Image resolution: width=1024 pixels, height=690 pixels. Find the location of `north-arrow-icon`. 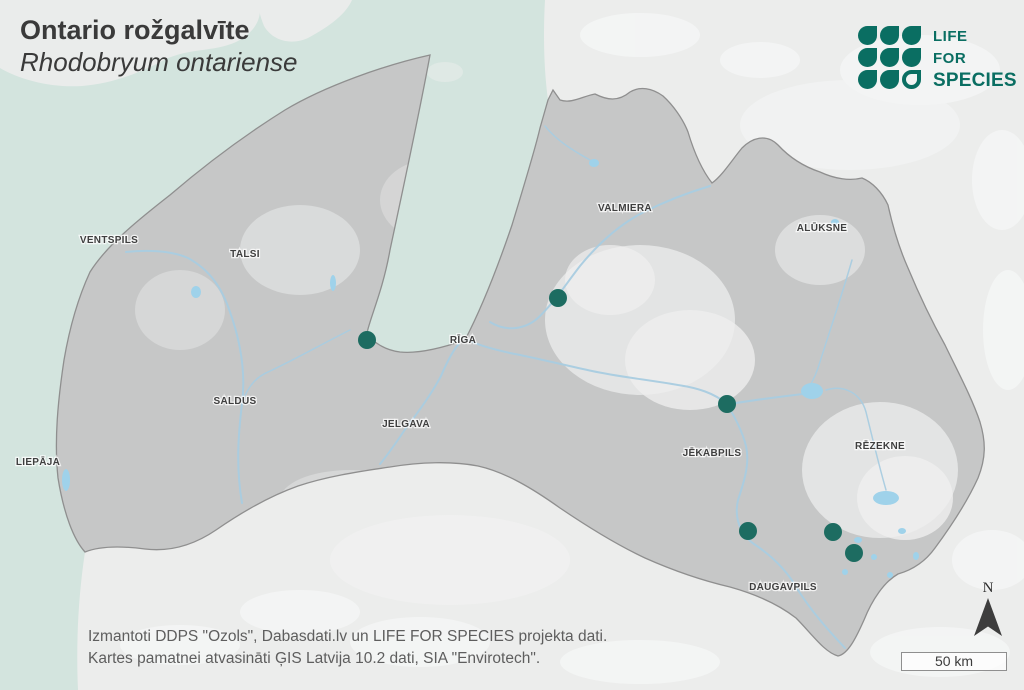

north-arrow-icon is located at coordinates (988, 617).